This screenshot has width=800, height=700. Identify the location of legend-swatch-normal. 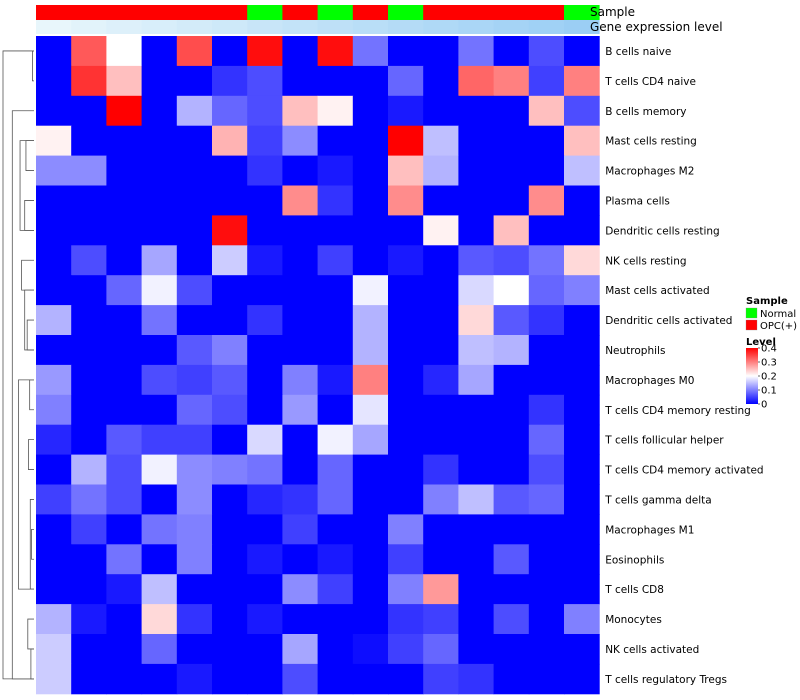
(751, 313).